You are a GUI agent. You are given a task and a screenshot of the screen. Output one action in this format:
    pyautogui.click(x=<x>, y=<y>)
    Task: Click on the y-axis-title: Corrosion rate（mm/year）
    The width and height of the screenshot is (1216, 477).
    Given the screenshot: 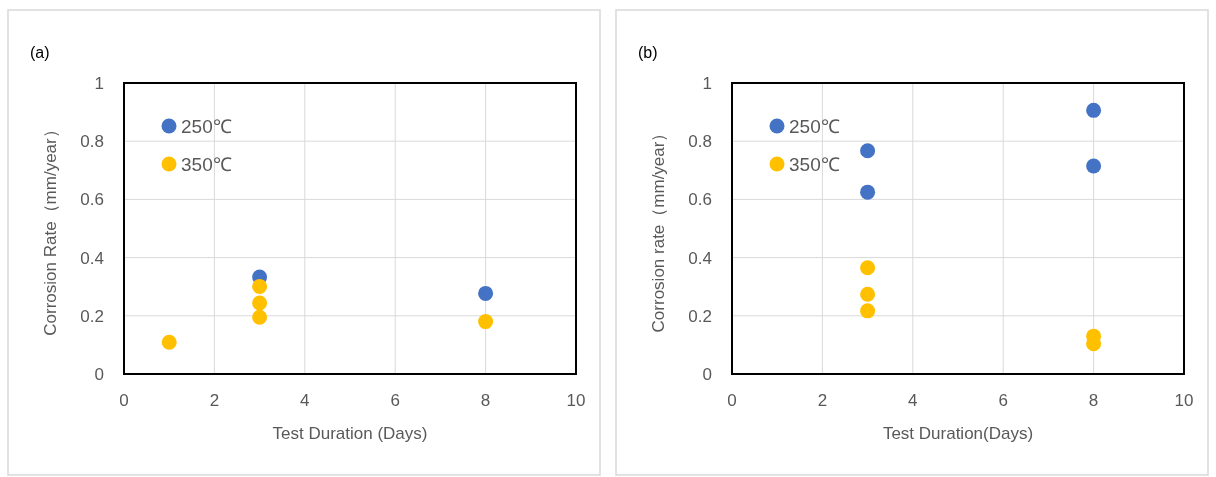 What is the action you would take?
    pyautogui.click(x=658, y=228)
    